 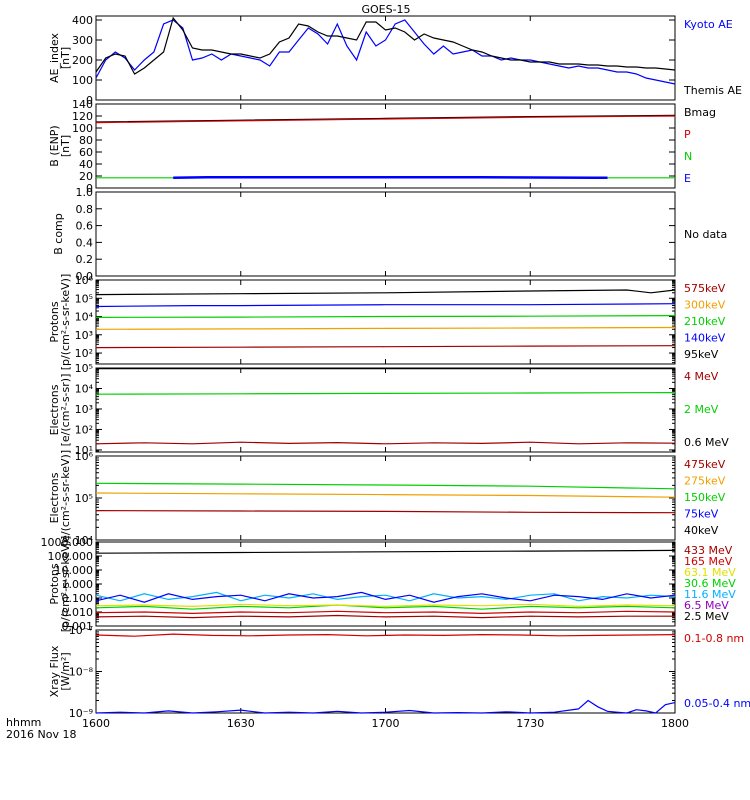 What do you see at coordinates (710, 572) in the screenshot?
I see `legend-label: 63.1 MeV` at bounding box center [710, 572].